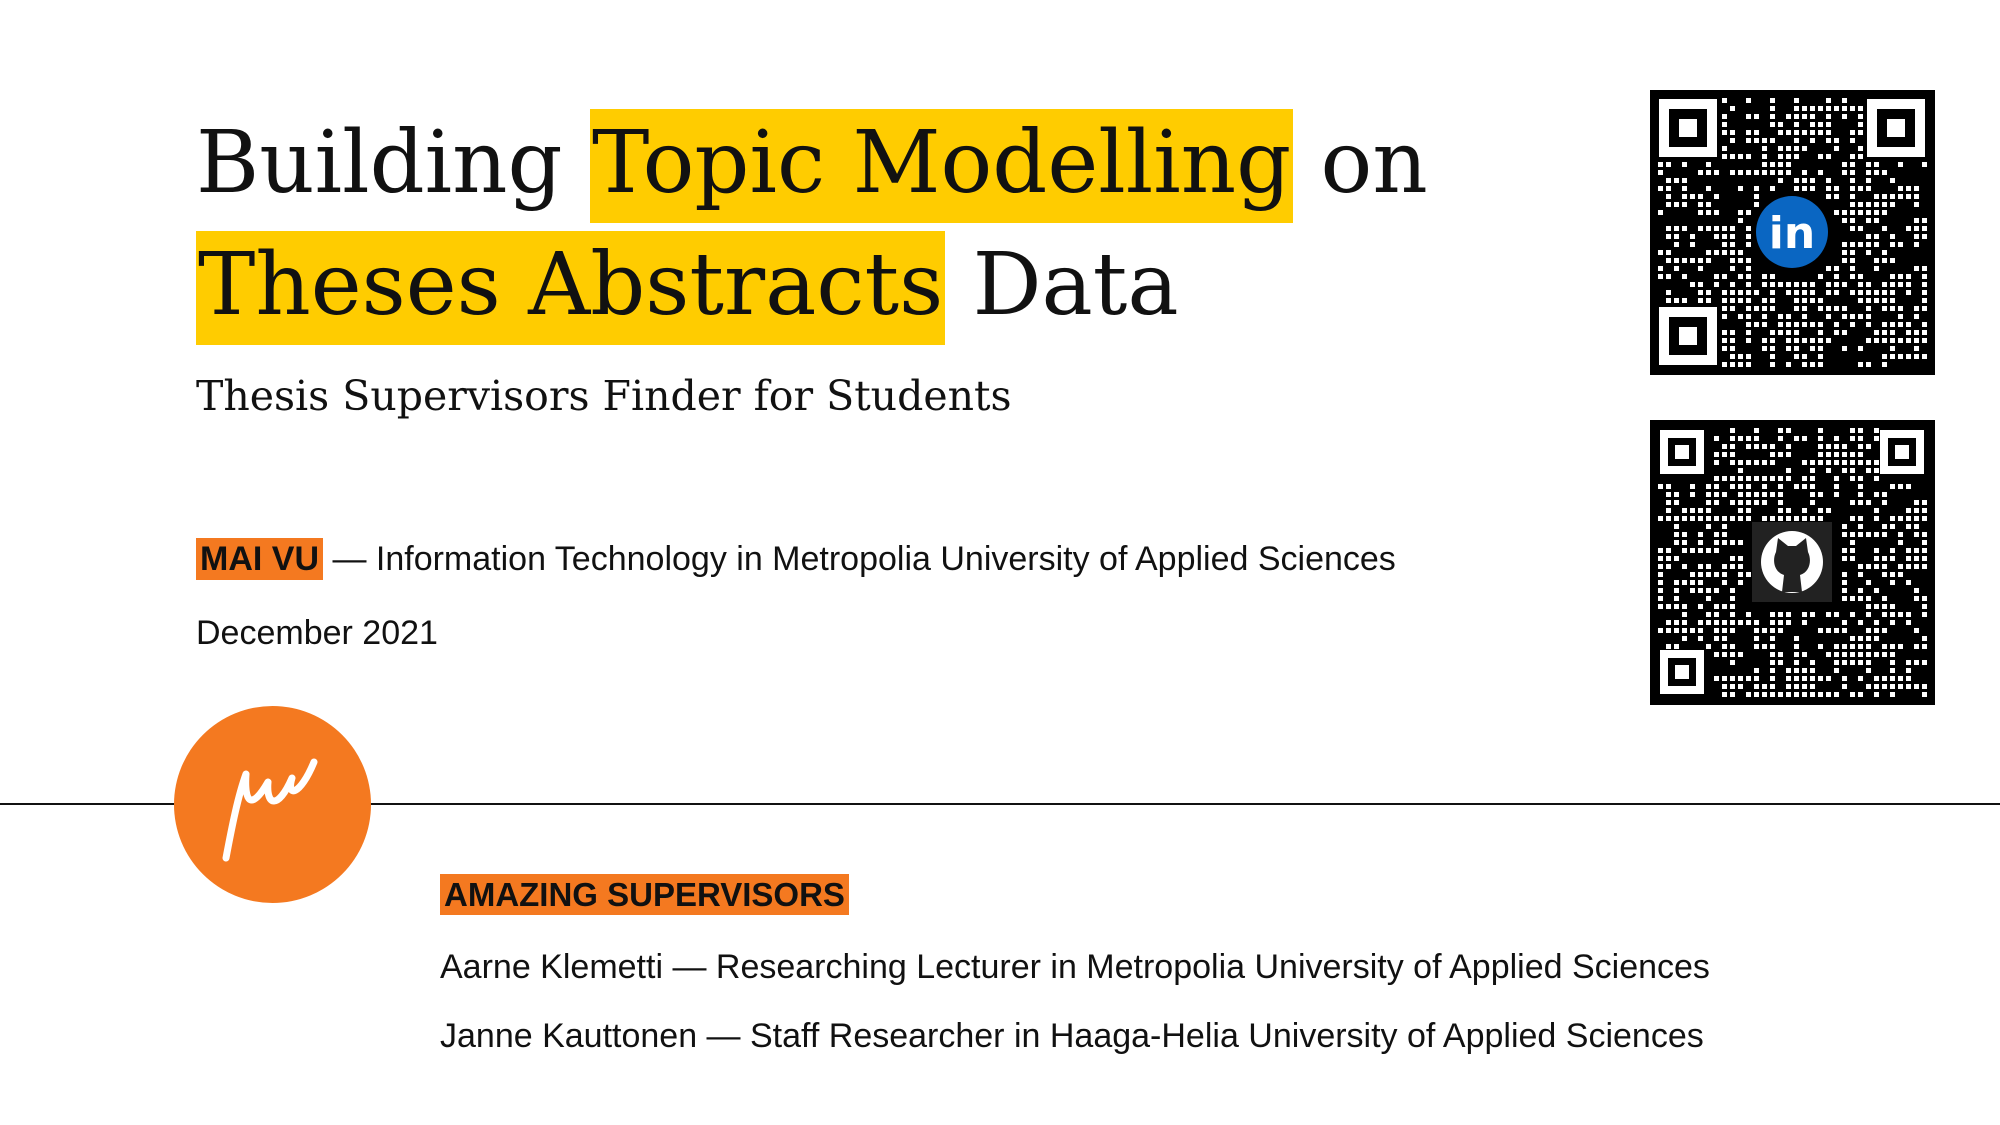 This screenshot has width=2000, height=1125. What do you see at coordinates (604, 396) in the screenshot?
I see `subtitle: Thesis Supervisors Finder for Students` at bounding box center [604, 396].